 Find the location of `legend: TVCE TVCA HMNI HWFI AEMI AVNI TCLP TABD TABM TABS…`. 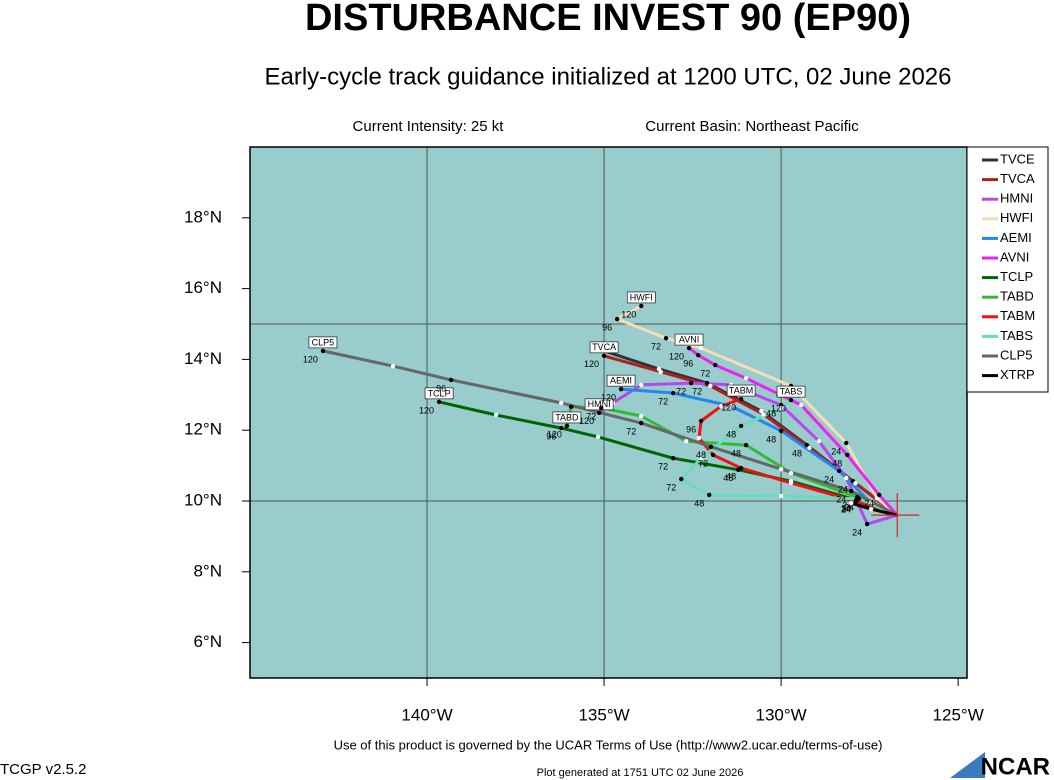

legend: TVCE TVCA HMNI HWFI AEMI AVNI TCLP TABD TABM TABS… is located at coordinates (1007, 269).